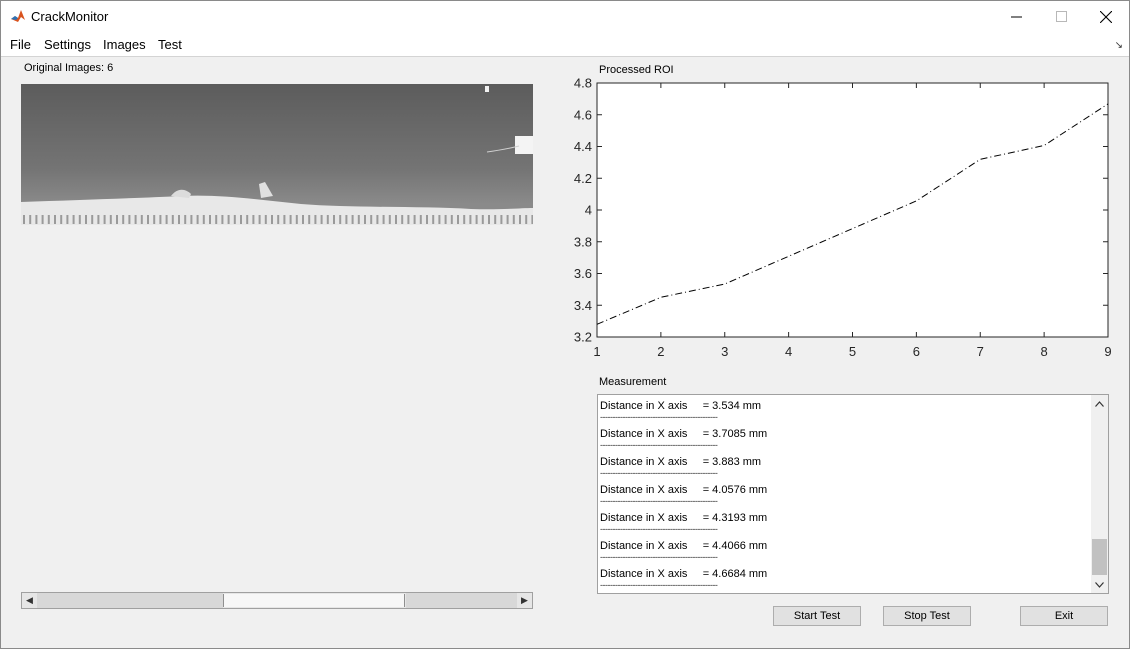 This screenshot has width=1130, height=649. Describe the element at coordinates (684, 518) in the screenshot. I see `measurement-text: Distance in X axis = 4.3193 mm` at that location.